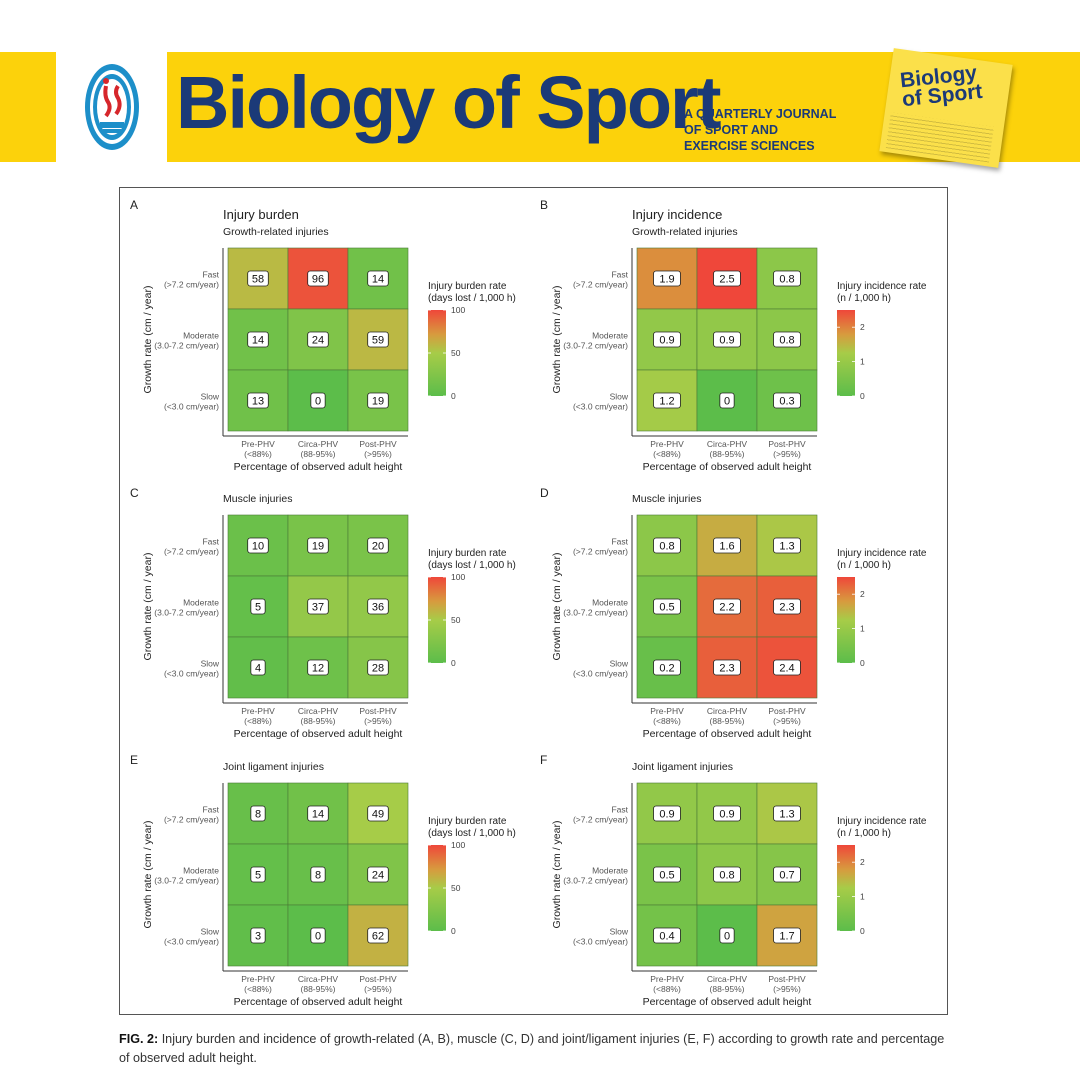  I want to click on banner-left-strip, so click(28, 107).